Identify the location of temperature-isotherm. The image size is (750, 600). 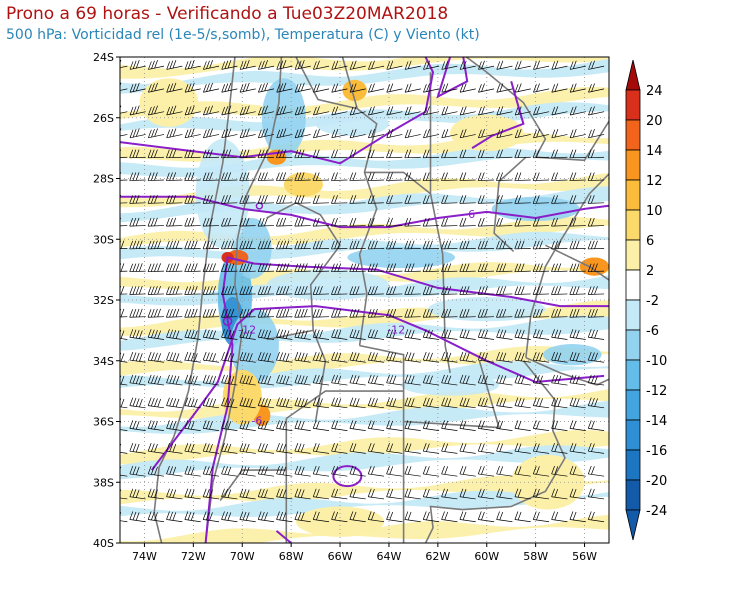
(364, 212).